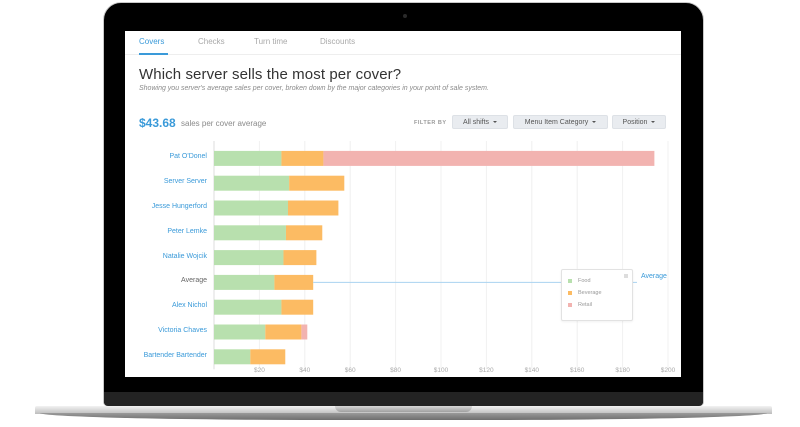 The width and height of the screenshot is (800, 427). What do you see at coordinates (405, 16) in the screenshot?
I see `camera-icon` at bounding box center [405, 16].